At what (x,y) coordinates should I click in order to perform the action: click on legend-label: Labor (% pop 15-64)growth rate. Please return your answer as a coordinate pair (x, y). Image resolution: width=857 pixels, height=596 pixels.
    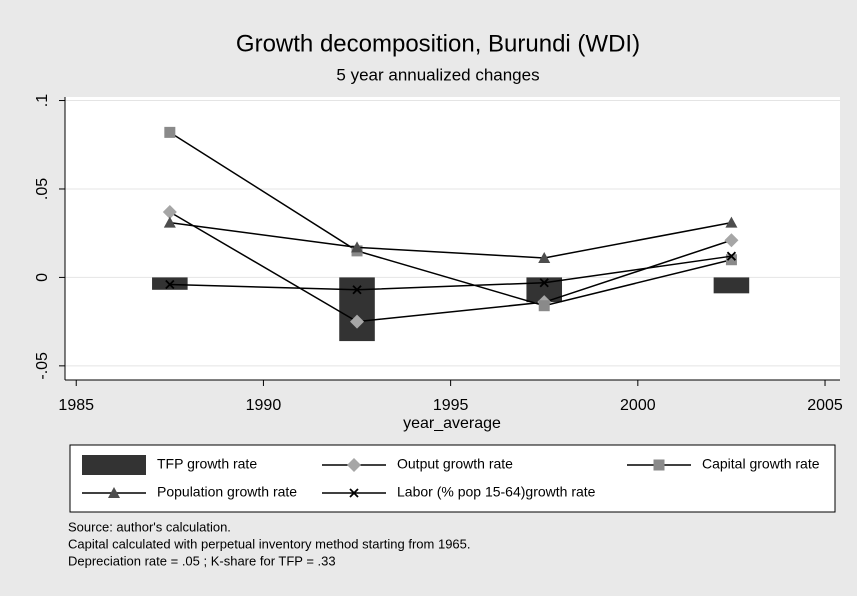
    Looking at the image, I should click on (496, 492).